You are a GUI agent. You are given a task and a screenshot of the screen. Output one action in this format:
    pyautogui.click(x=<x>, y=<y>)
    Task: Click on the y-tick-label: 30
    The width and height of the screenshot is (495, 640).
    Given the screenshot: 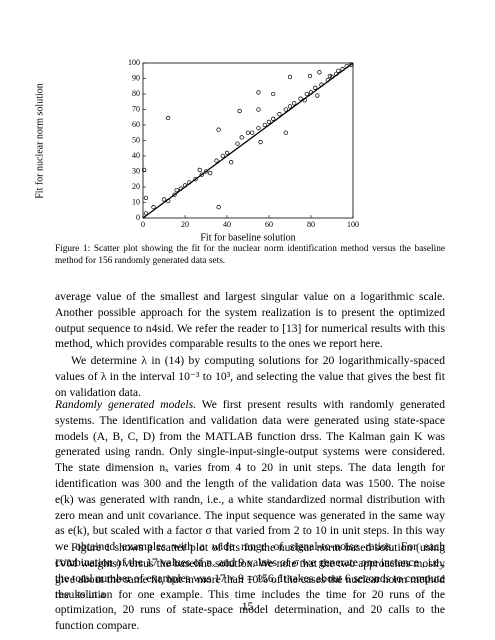 What is the action you would take?
    pyautogui.click(x=136, y=170)
    